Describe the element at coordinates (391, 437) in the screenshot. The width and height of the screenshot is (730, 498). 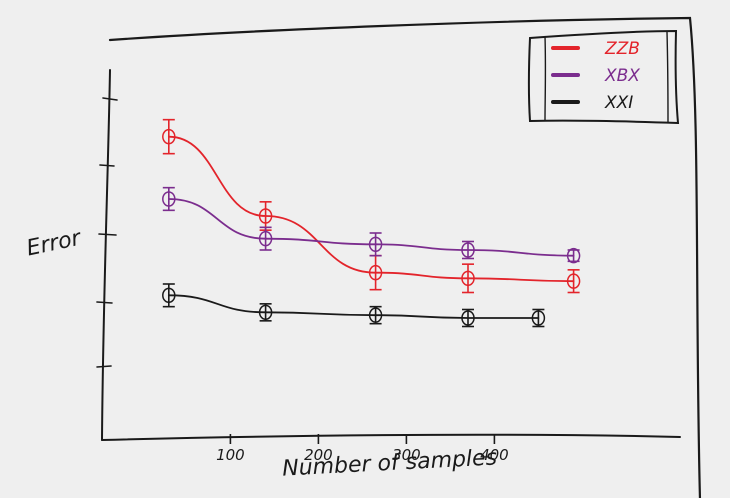
I see `x-axis` at that location.